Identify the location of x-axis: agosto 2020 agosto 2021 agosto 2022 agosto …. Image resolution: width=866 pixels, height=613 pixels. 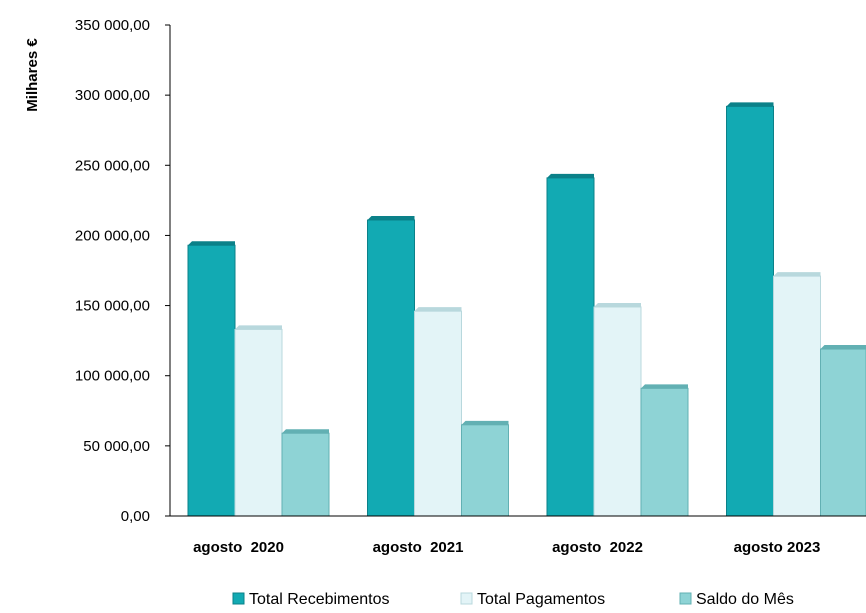
(518, 535).